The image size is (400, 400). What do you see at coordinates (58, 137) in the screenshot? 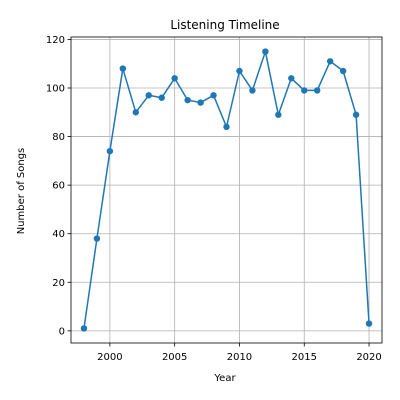
I see `y-tick-label: 80` at bounding box center [58, 137].